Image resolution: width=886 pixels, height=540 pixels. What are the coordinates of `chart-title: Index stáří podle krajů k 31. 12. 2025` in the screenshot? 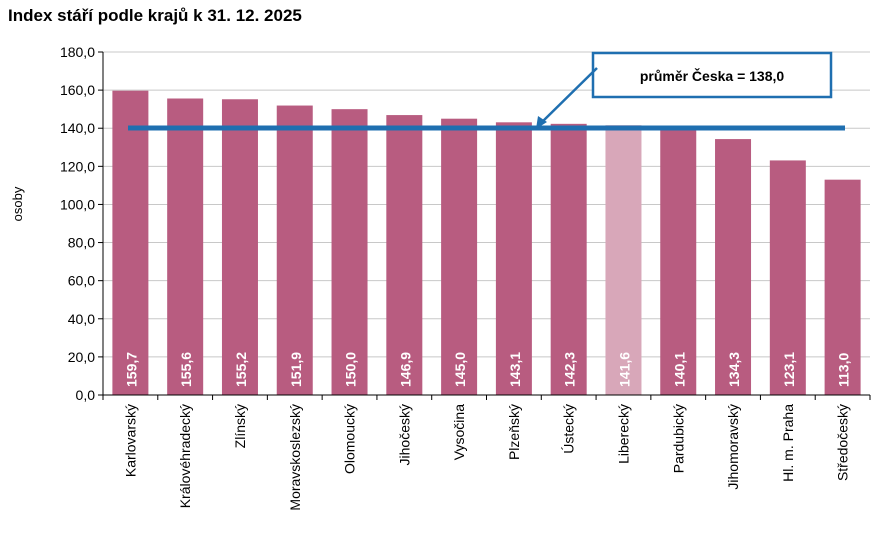 It's located at (155, 15).